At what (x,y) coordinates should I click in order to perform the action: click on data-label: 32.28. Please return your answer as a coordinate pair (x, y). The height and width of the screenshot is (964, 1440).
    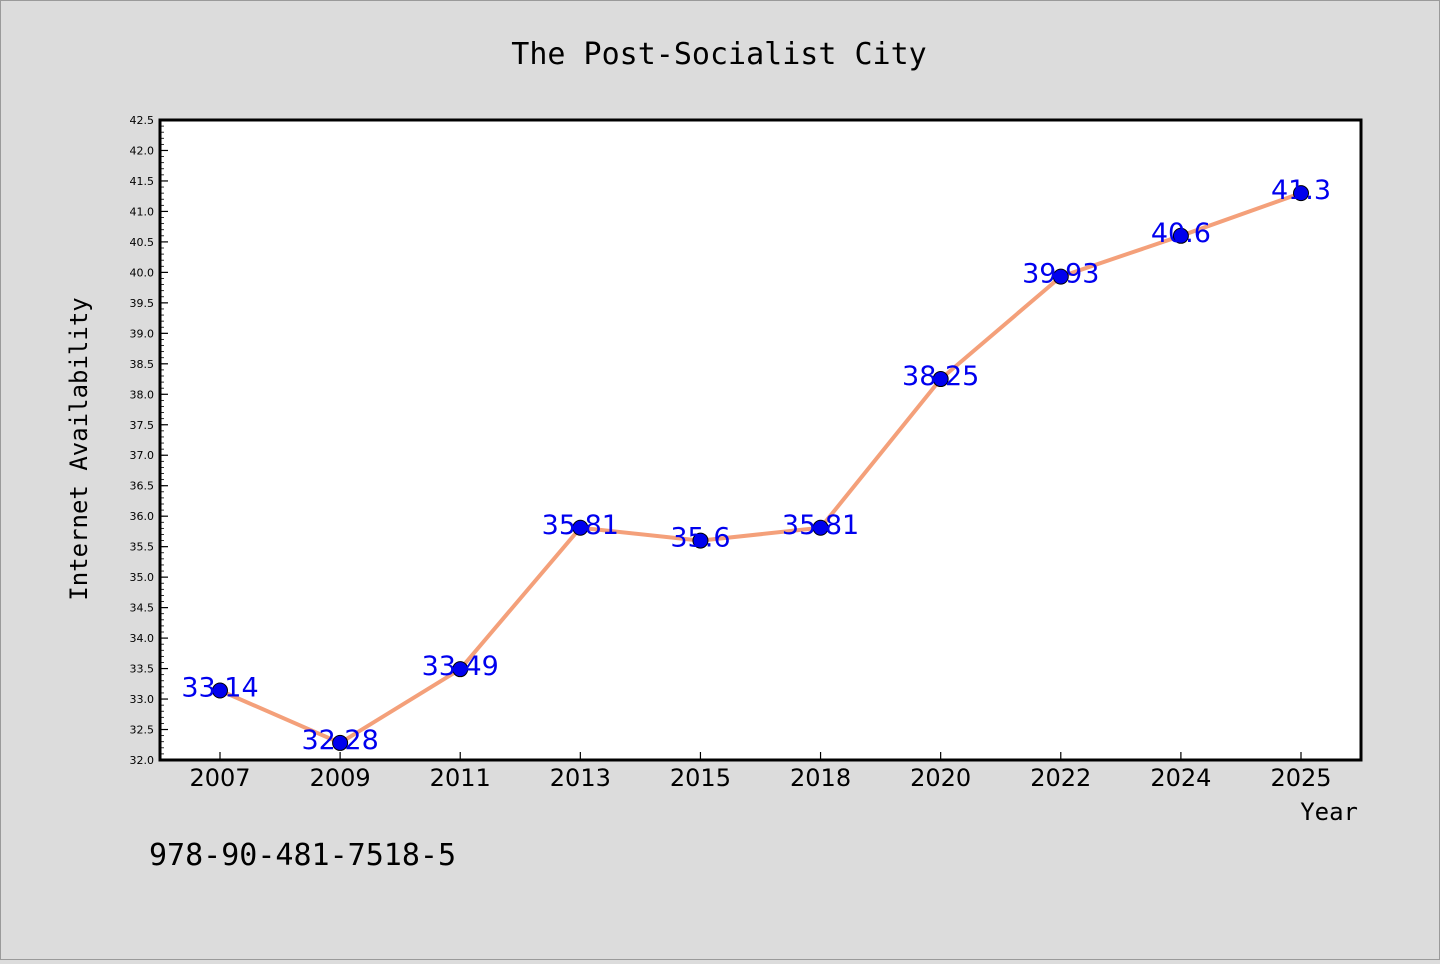
    Looking at the image, I should click on (339, 740).